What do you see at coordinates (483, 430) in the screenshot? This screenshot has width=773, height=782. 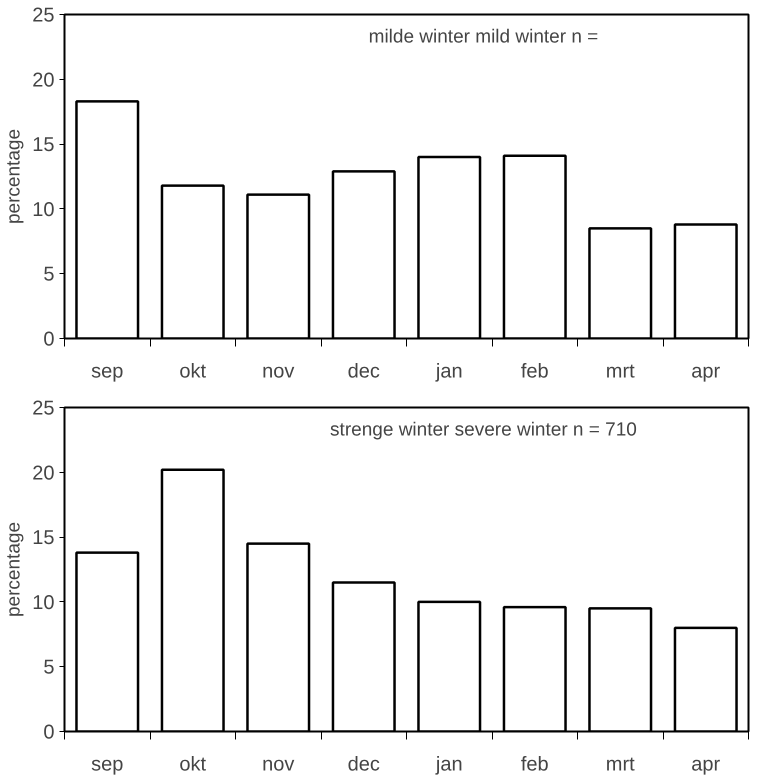 I see `annotation: strenge winter severe winter n = 710` at bounding box center [483, 430].